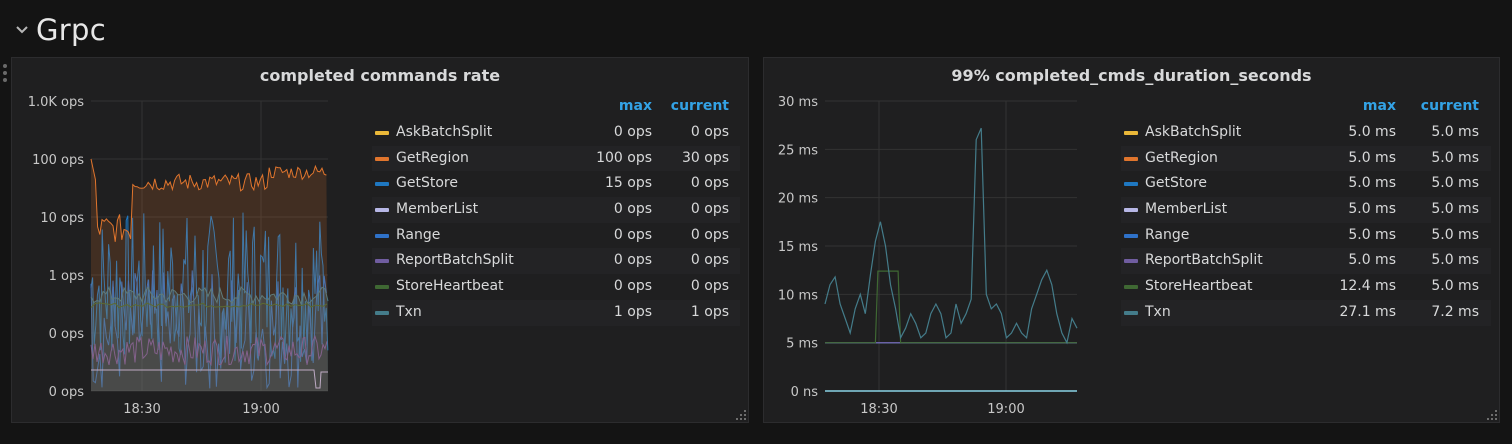 The image size is (1512, 444). What do you see at coordinates (705, 157) in the screenshot?
I see `legend-current-value: 30 ops` at bounding box center [705, 157].